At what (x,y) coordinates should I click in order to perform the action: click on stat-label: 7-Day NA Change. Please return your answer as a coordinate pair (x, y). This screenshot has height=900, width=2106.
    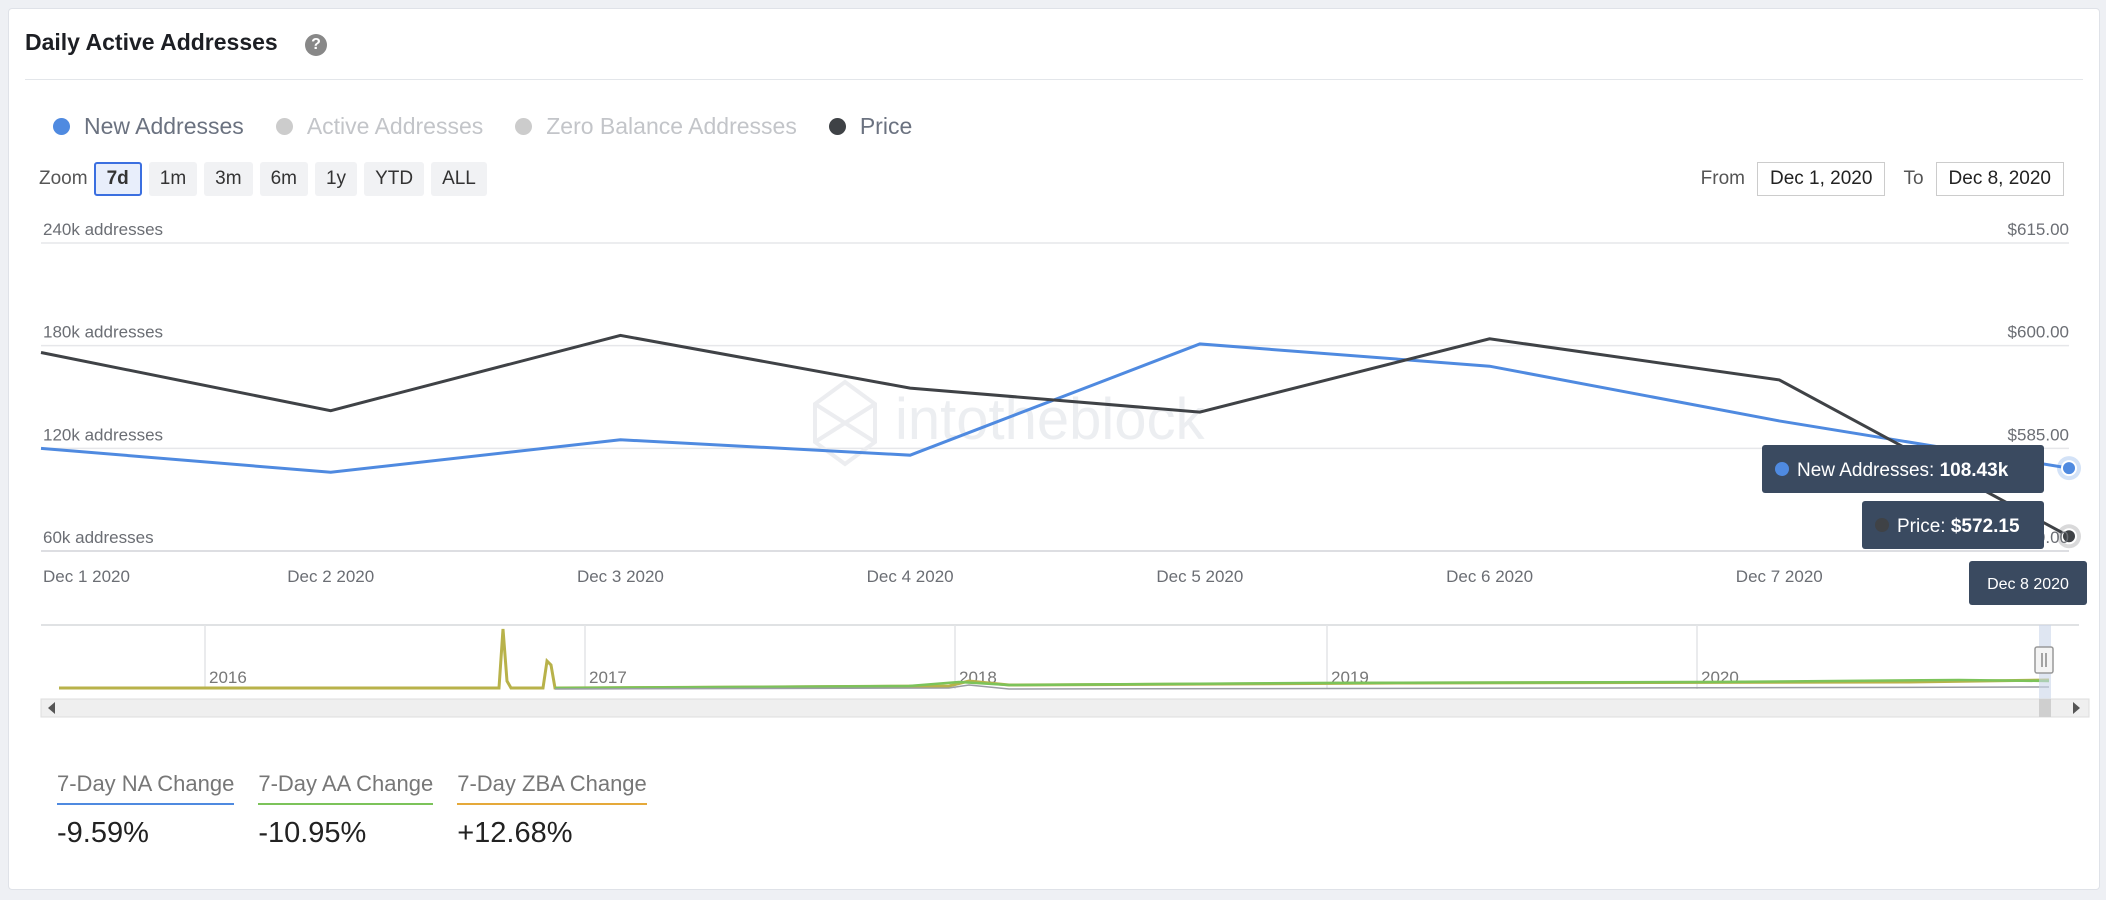
    Looking at the image, I should click on (146, 788).